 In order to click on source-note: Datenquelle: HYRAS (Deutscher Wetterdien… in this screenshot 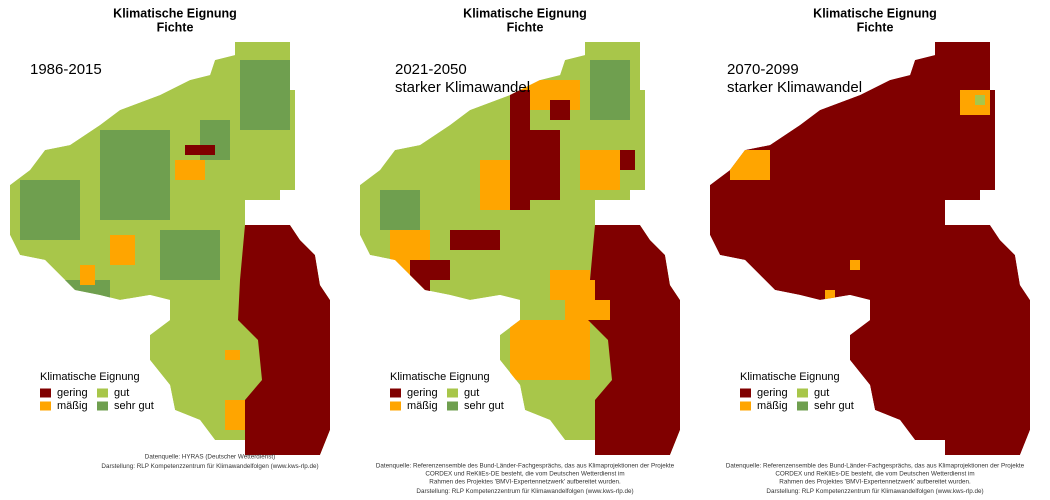, I will do `click(210, 457)`.